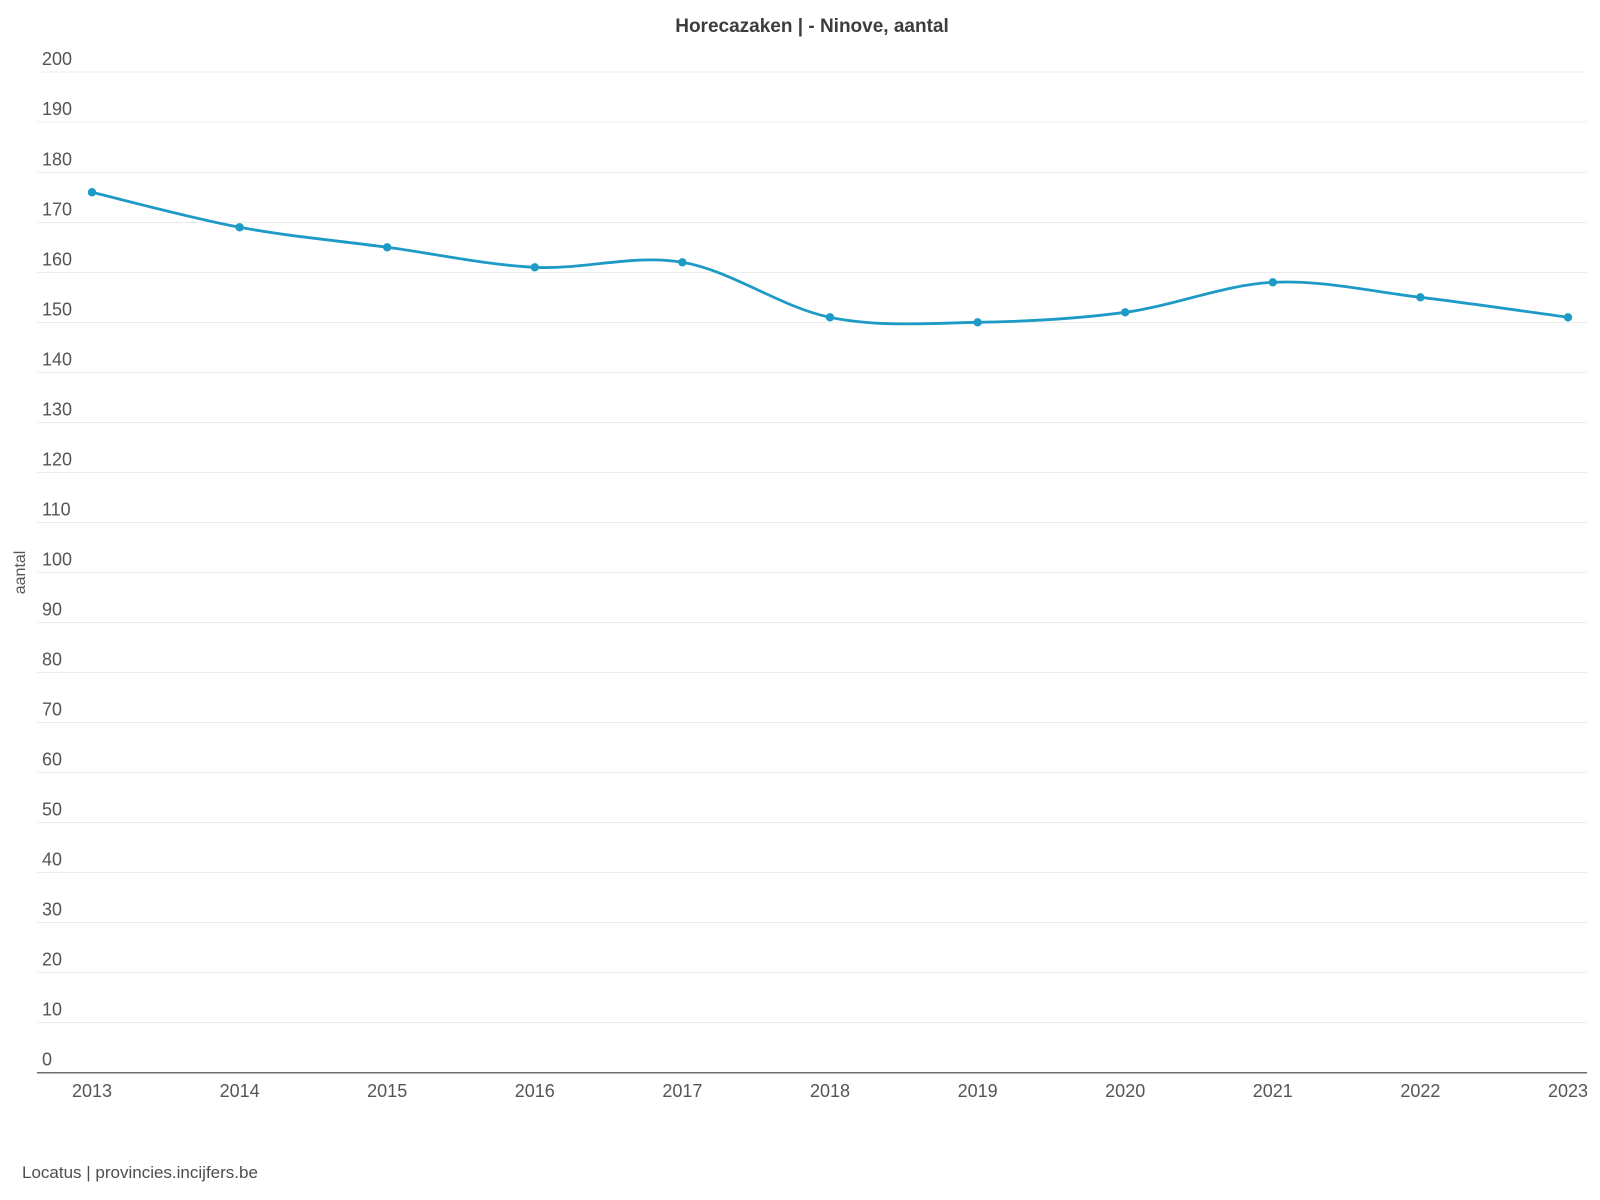 This screenshot has width=1600, height=1200. I want to click on x-tick-label: 2022, so click(1420, 1091).